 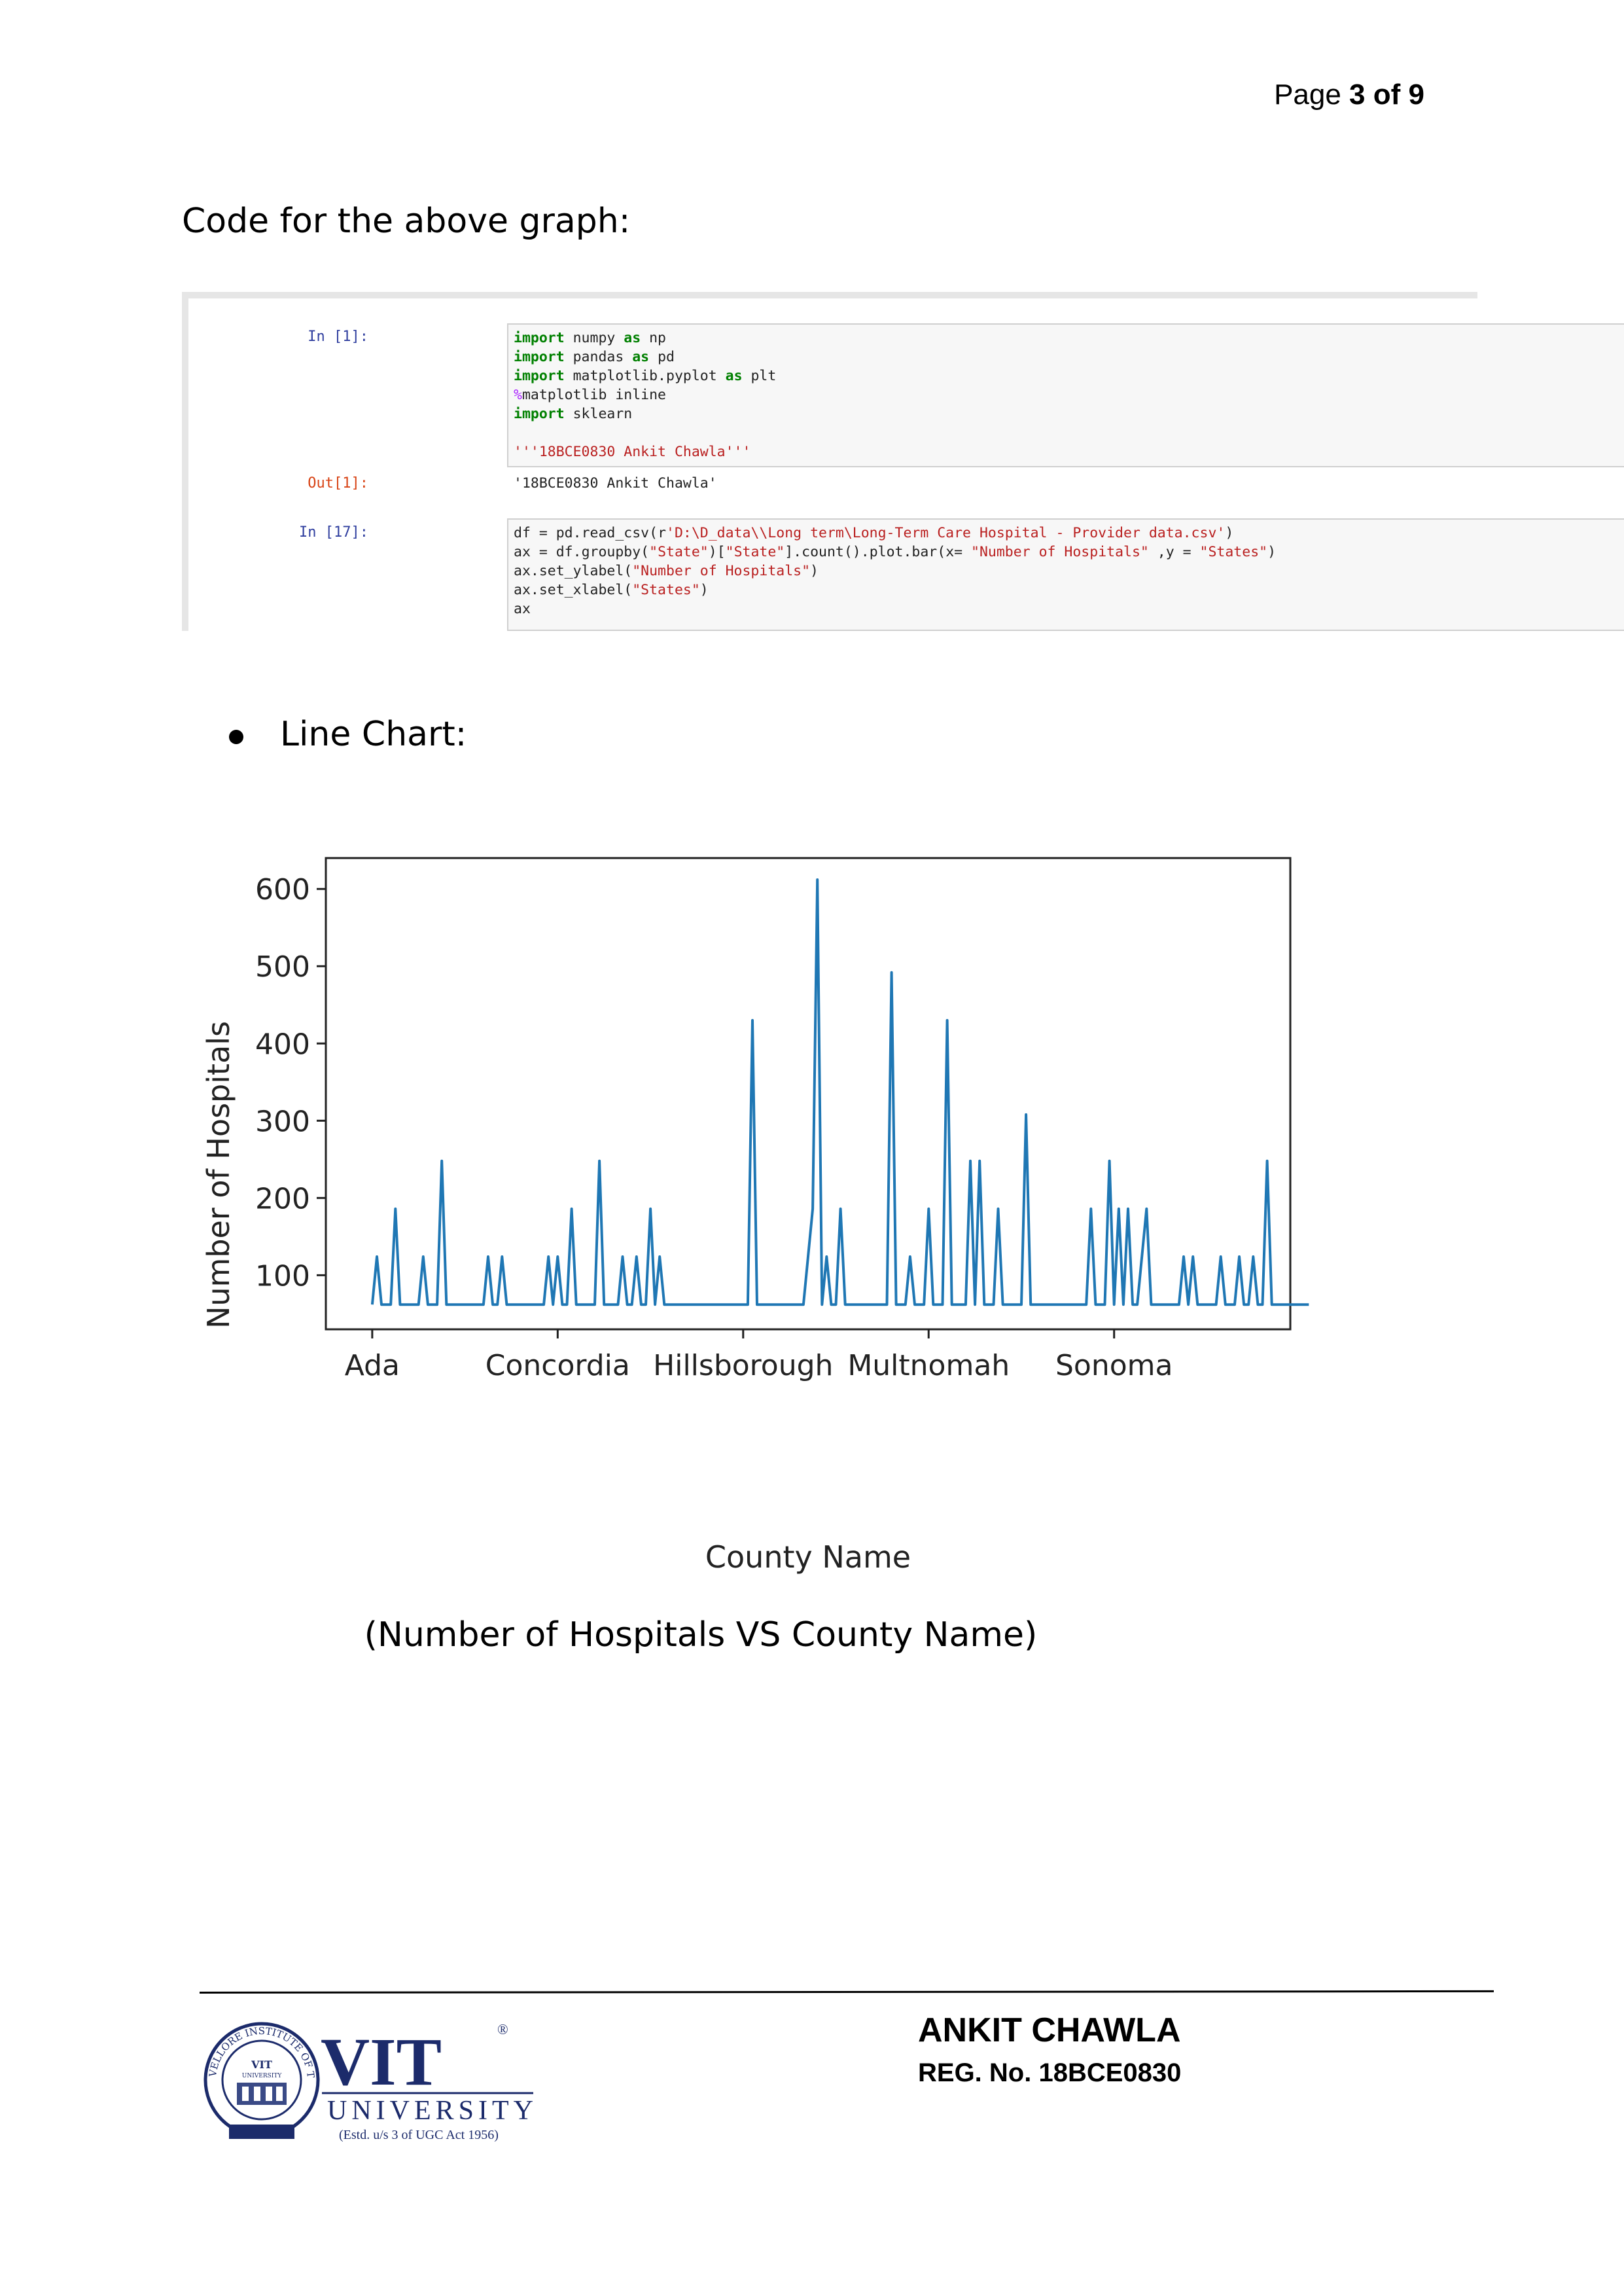 What do you see at coordinates (598, 414) in the screenshot?
I see `code-token: sklearn` at bounding box center [598, 414].